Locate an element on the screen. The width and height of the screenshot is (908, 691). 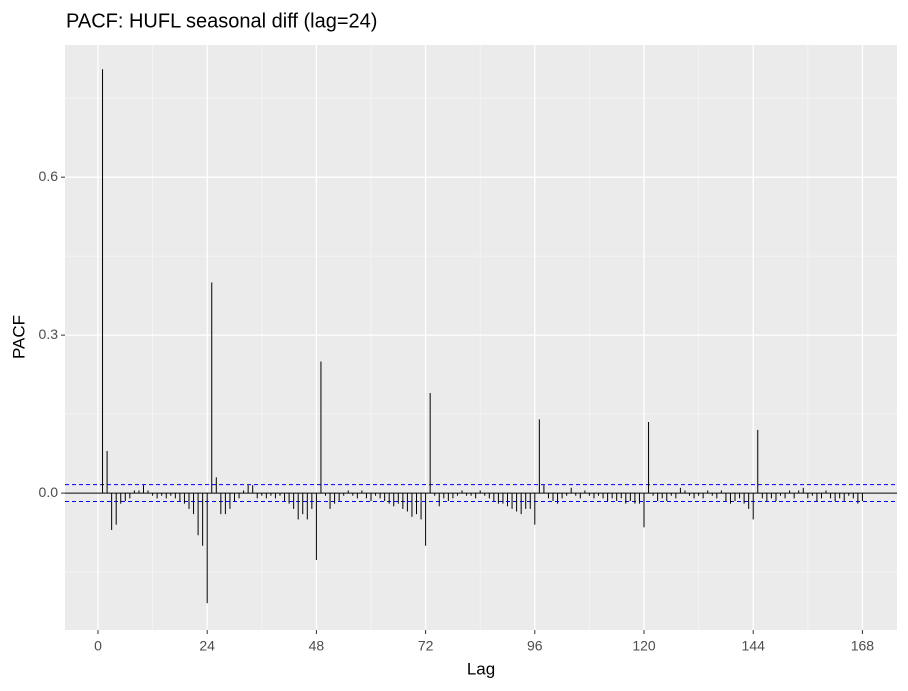
x-tick-label: 144 is located at coordinates (754, 646).